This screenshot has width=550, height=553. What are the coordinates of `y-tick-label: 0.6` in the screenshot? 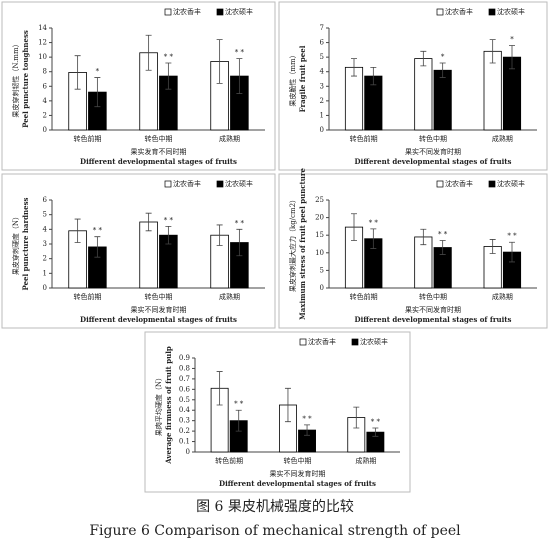 It's located at (185, 389).